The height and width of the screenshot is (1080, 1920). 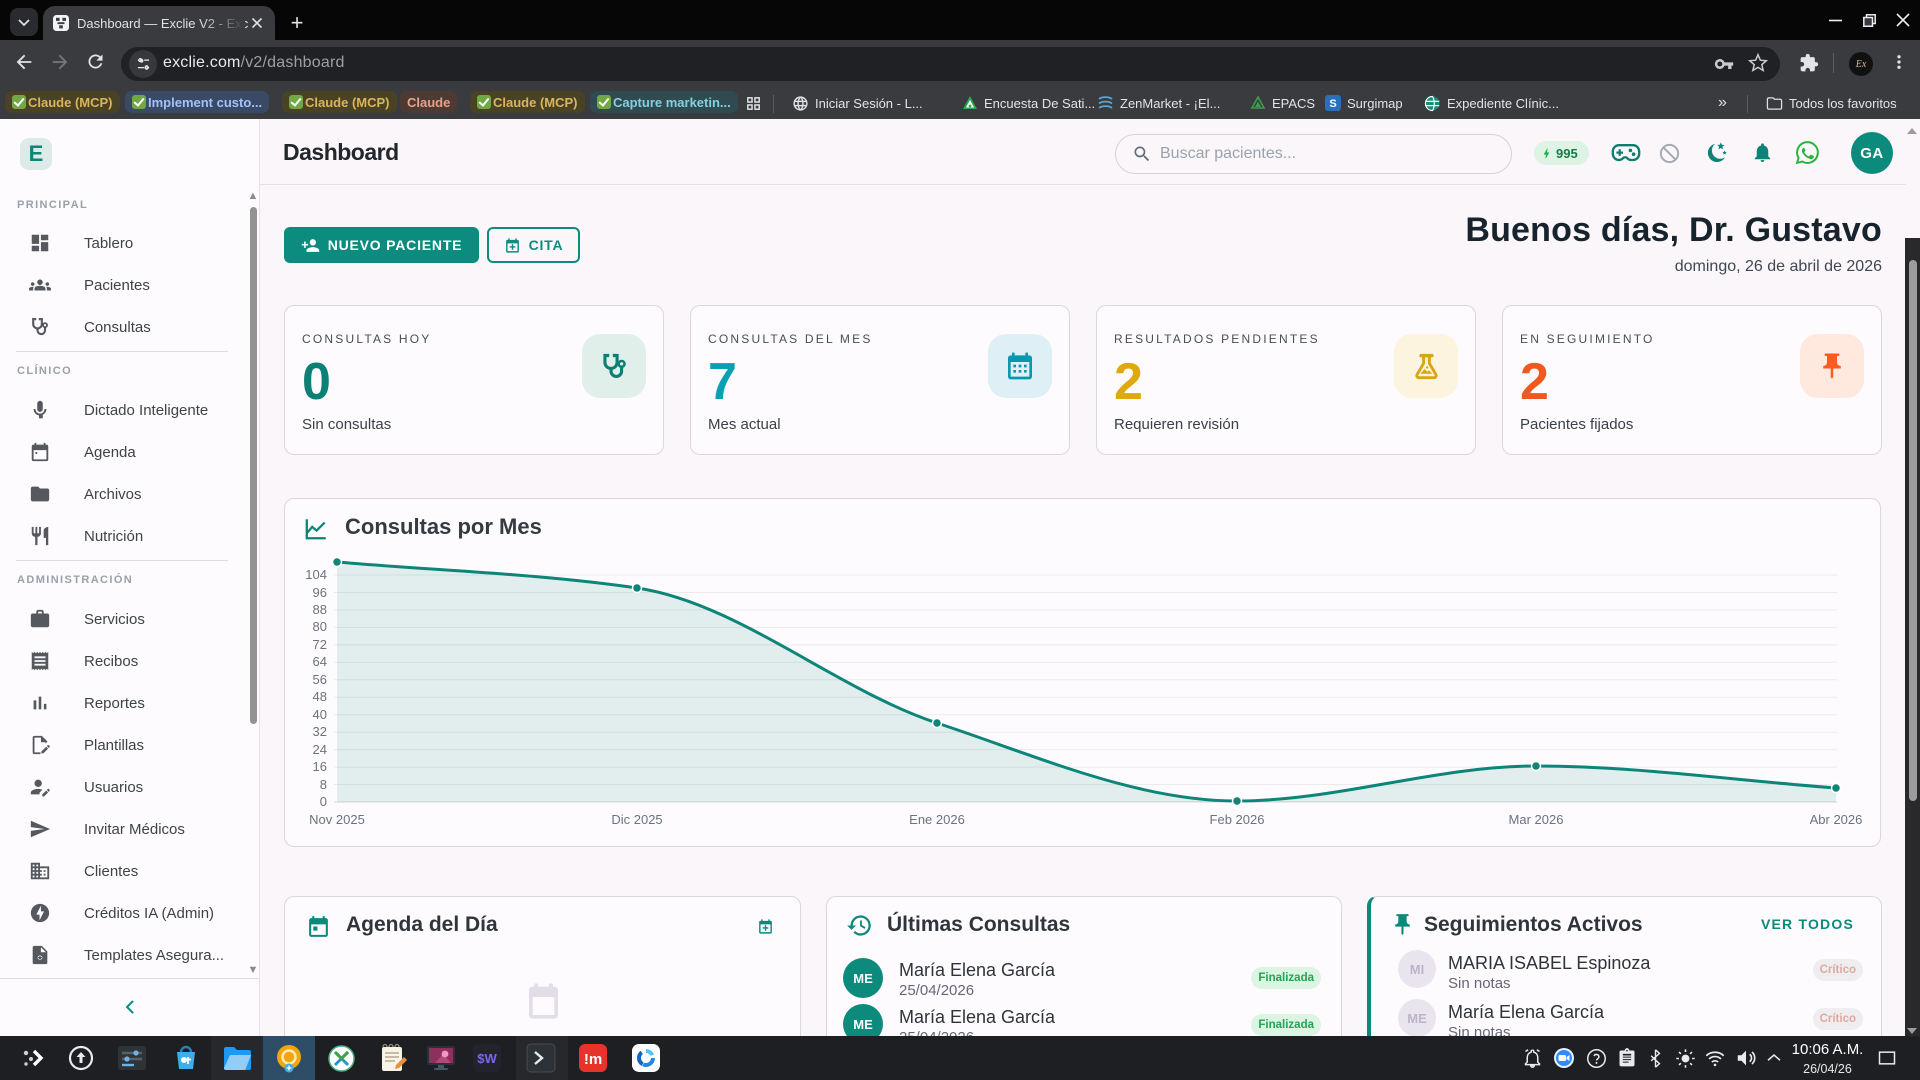 I want to click on svg-text: S, so click(x=1332, y=104).